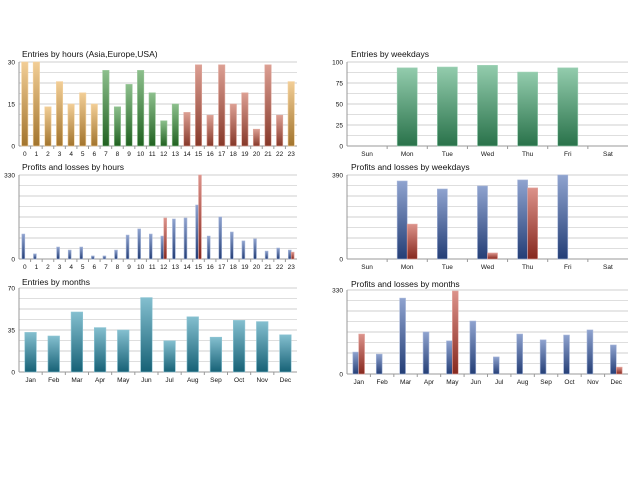 This screenshot has height=480, width=640. I want to click on x-tick-label: 23, so click(292, 267).